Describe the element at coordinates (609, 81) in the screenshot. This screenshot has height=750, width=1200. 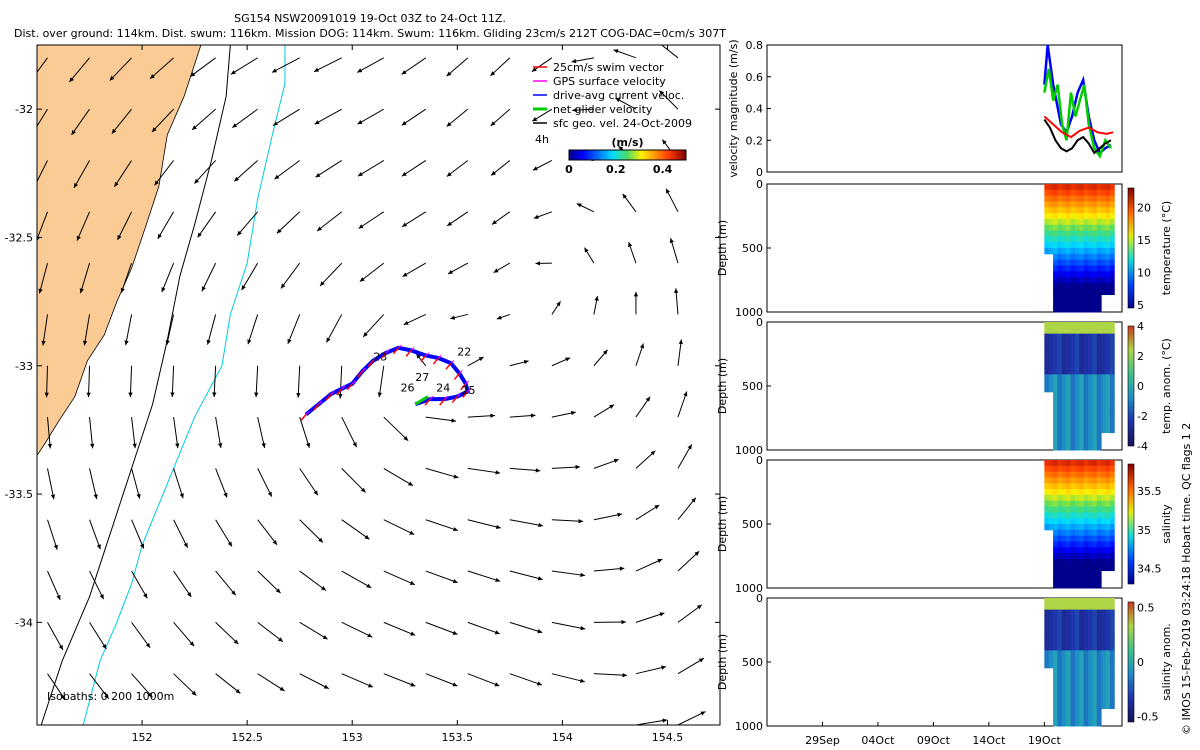
I see `legend-label: GPS surface velocity` at that location.